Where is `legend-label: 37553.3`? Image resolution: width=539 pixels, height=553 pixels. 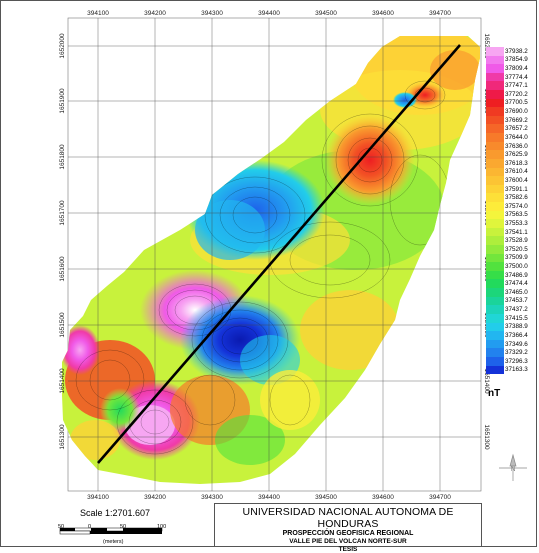
legend-label: 37553.3 is located at coordinates (516, 223).